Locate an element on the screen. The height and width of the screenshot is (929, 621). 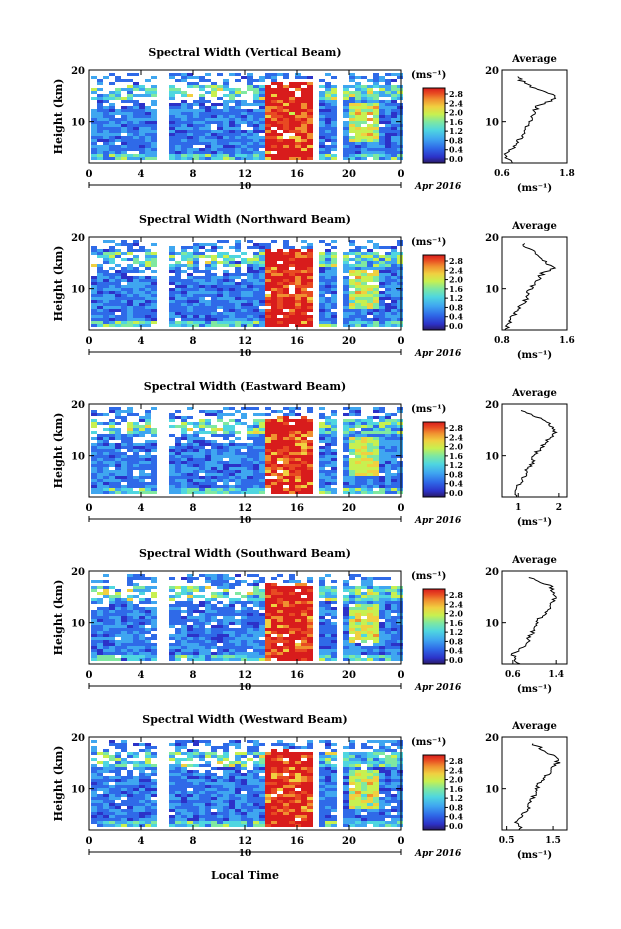
heatmap-cells is located at coordinates (247, 116).